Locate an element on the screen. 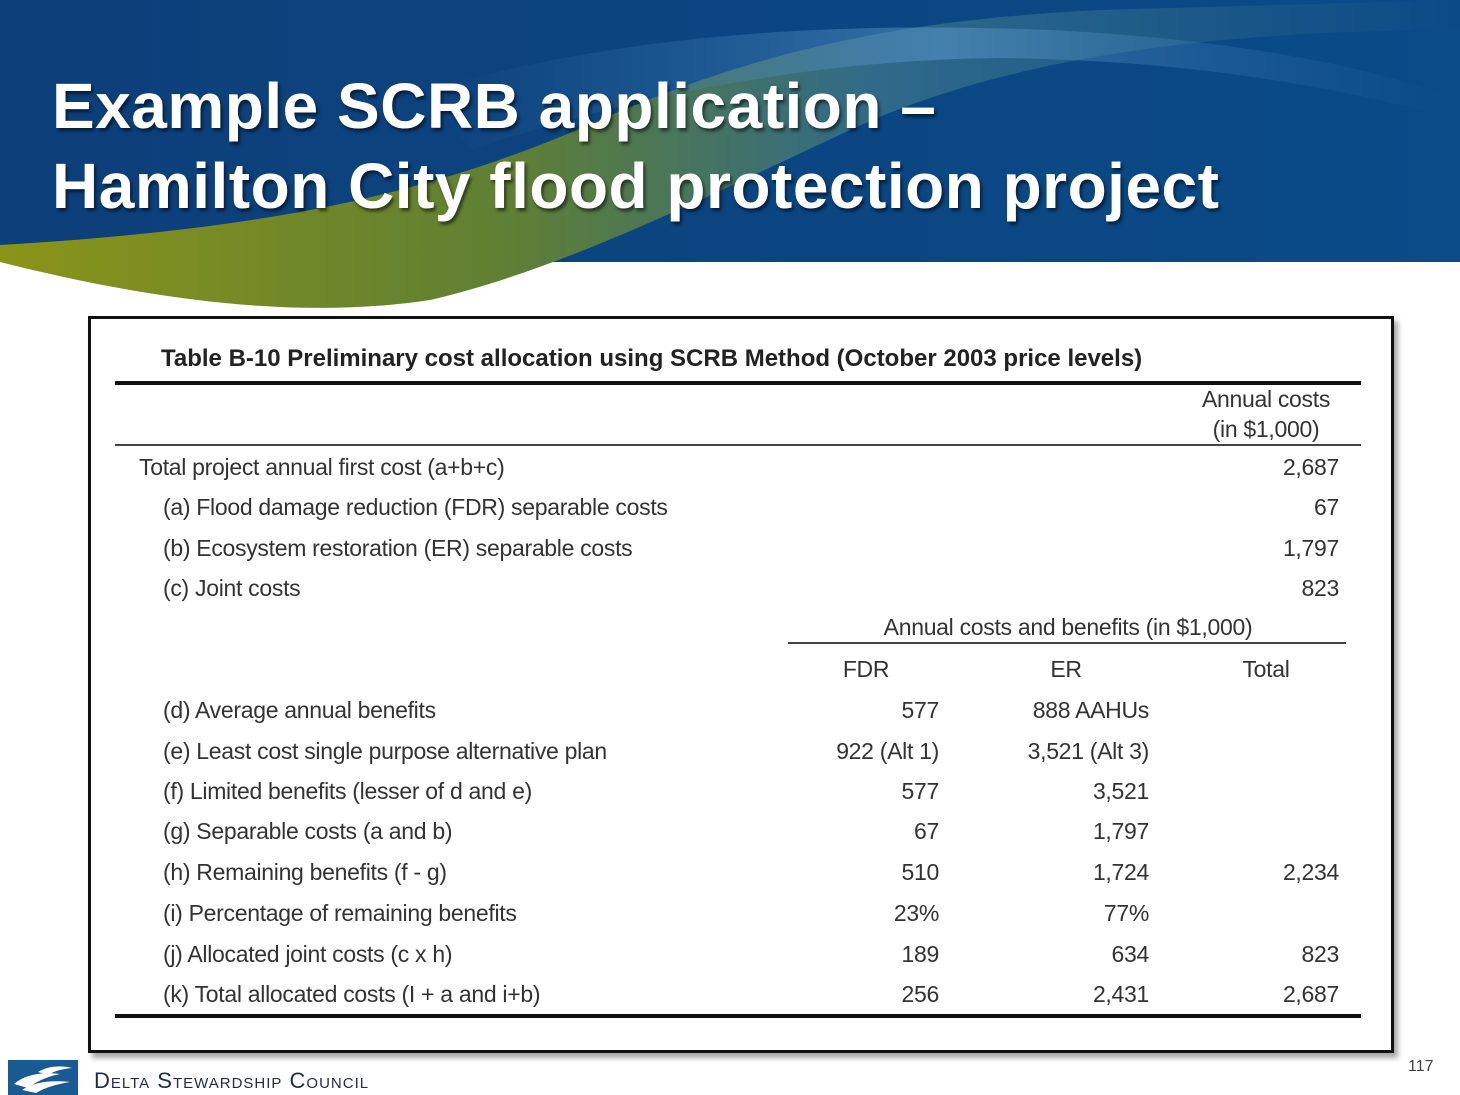 This screenshot has width=1460, height=1095. row-k-er: 2,431 is located at coordinates (1120, 994).